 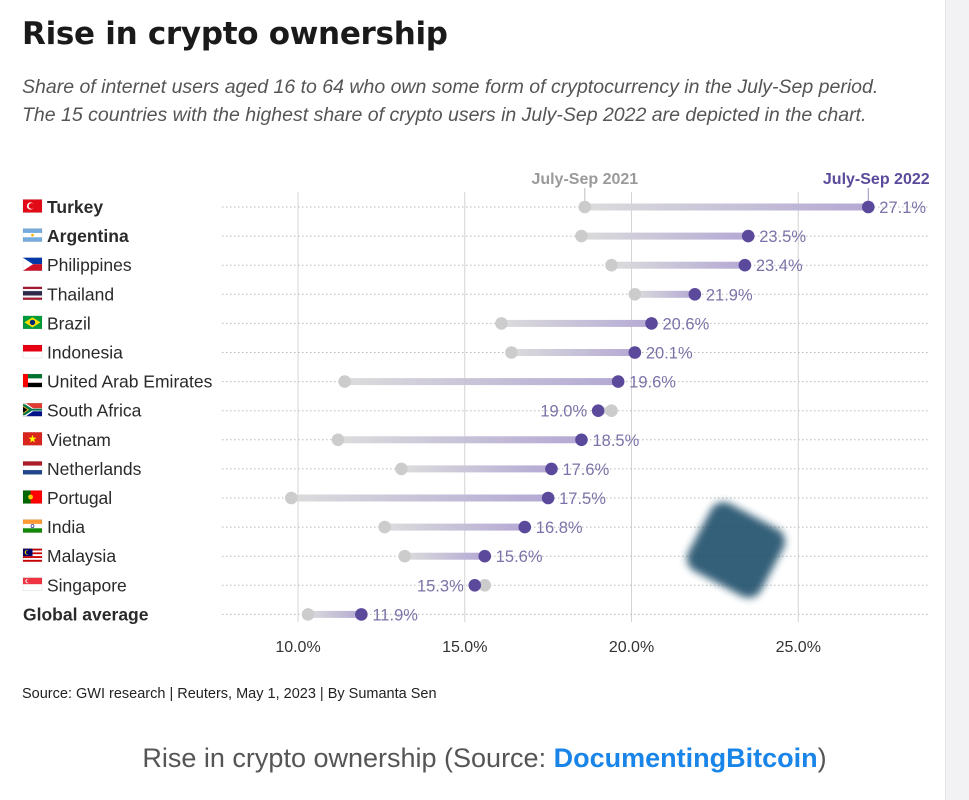 I want to click on country-label: Singapore, so click(x=87, y=585).